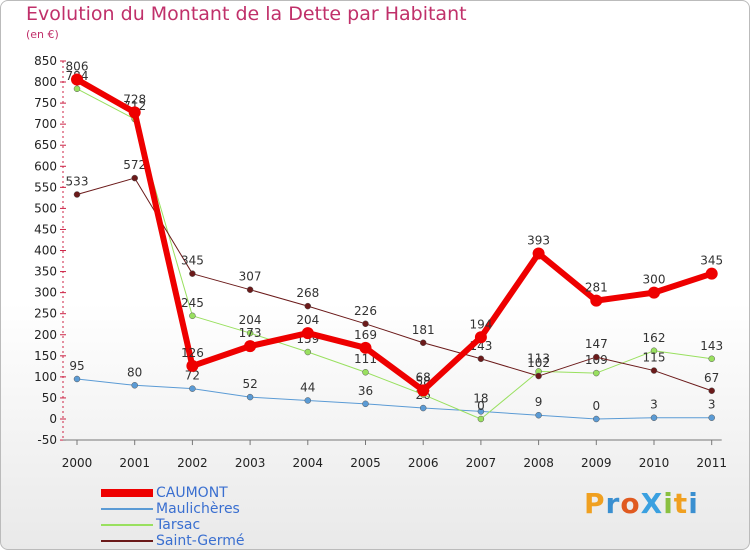  Describe the element at coordinates (45, 124) in the screenshot. I see `y-tick-label: 700` at that location.